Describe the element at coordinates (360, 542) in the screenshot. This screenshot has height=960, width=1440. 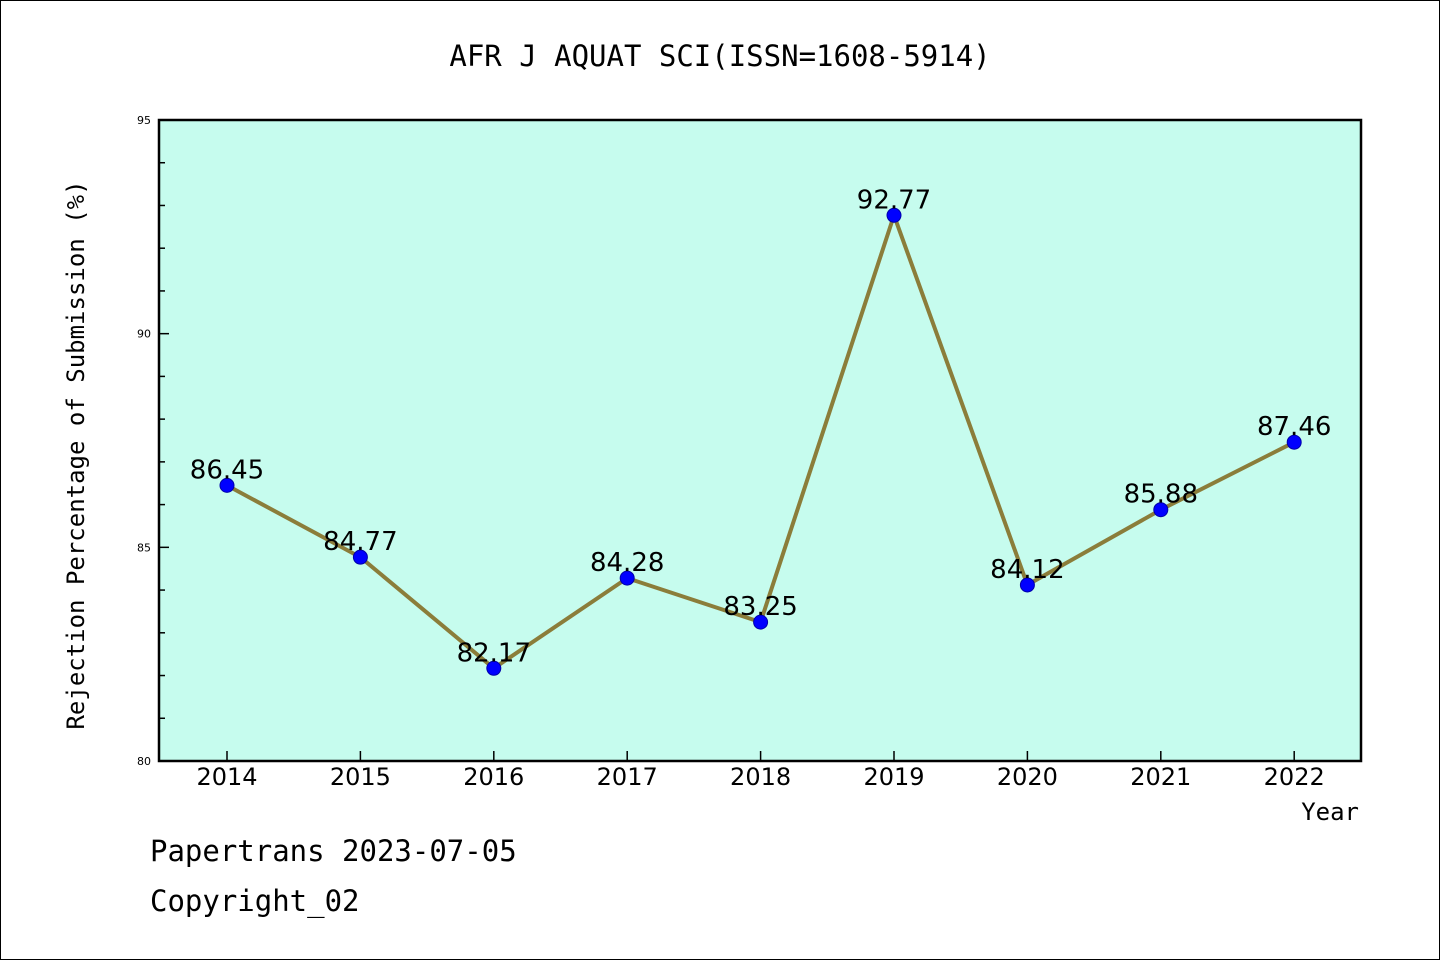
I see `data-label: 84.77` at that location.